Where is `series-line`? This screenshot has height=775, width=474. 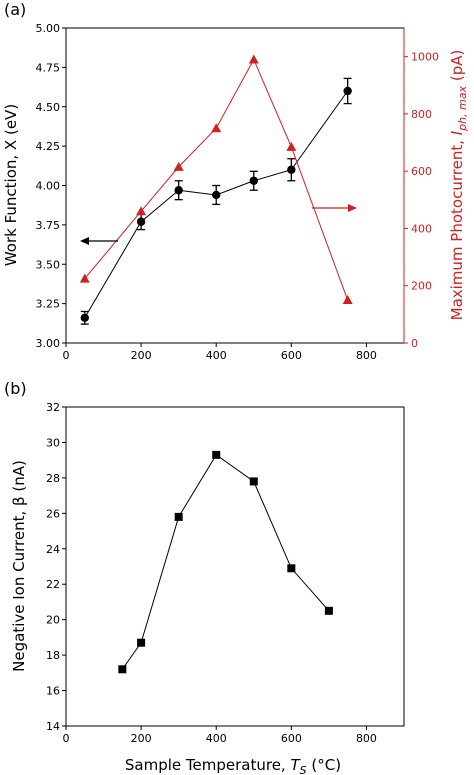 series-line is located at coordinates (225, 562).